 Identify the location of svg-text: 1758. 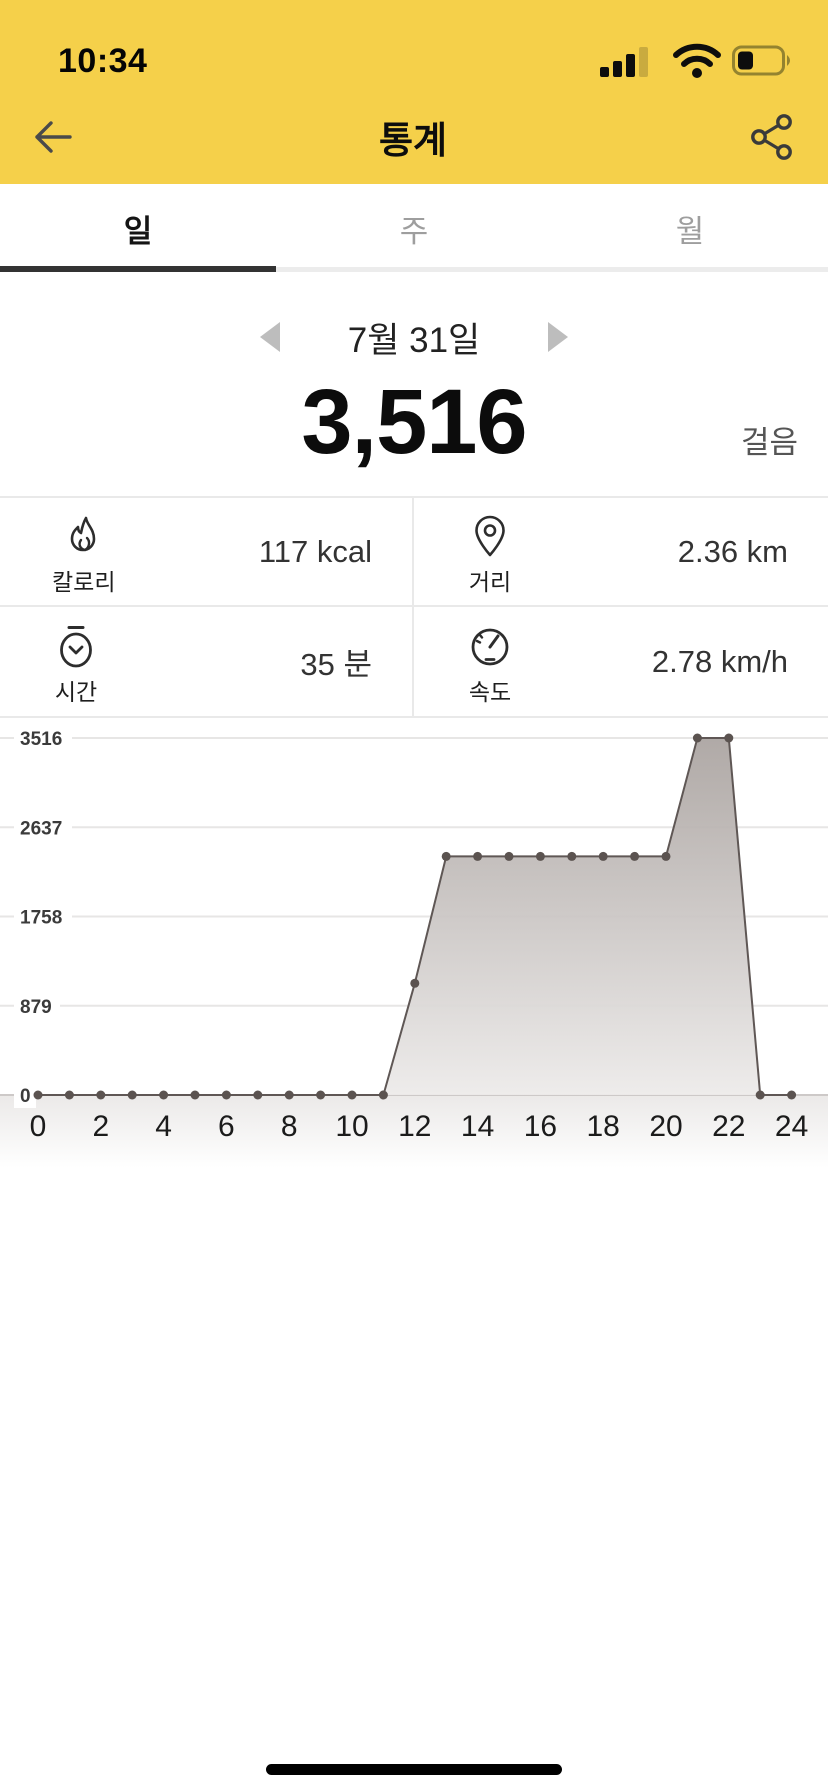
(41, 918).